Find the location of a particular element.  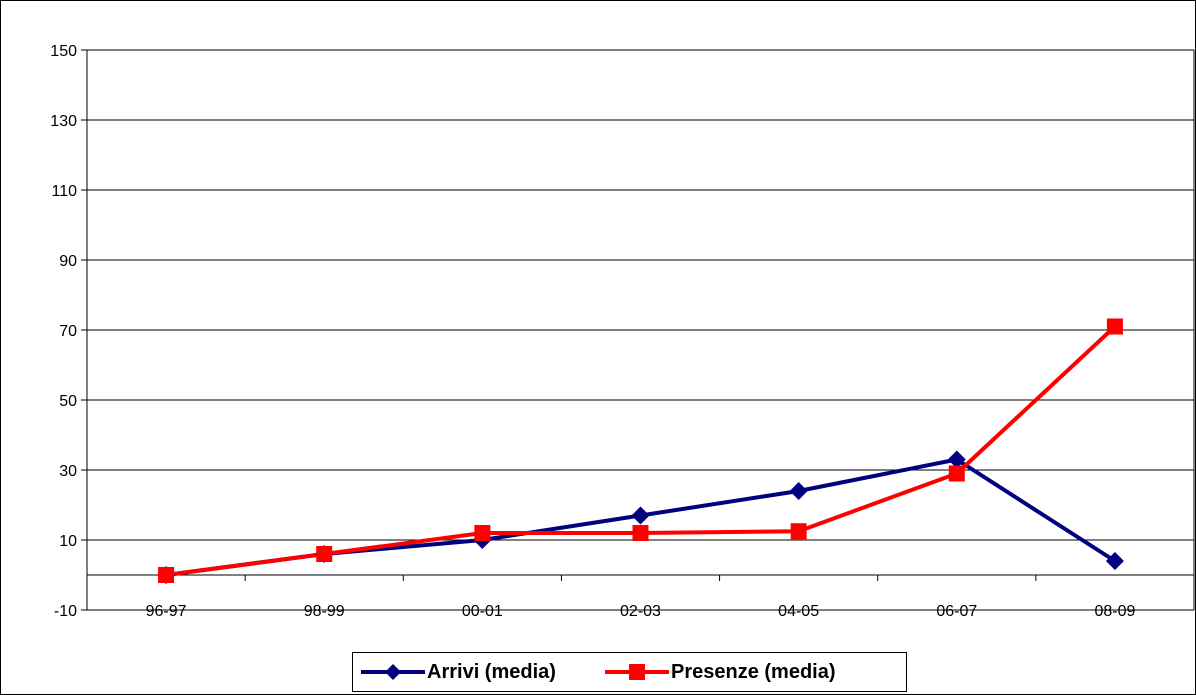

legend-item-arrivi: Arrivi (media) is located at coordinates (457, 672).